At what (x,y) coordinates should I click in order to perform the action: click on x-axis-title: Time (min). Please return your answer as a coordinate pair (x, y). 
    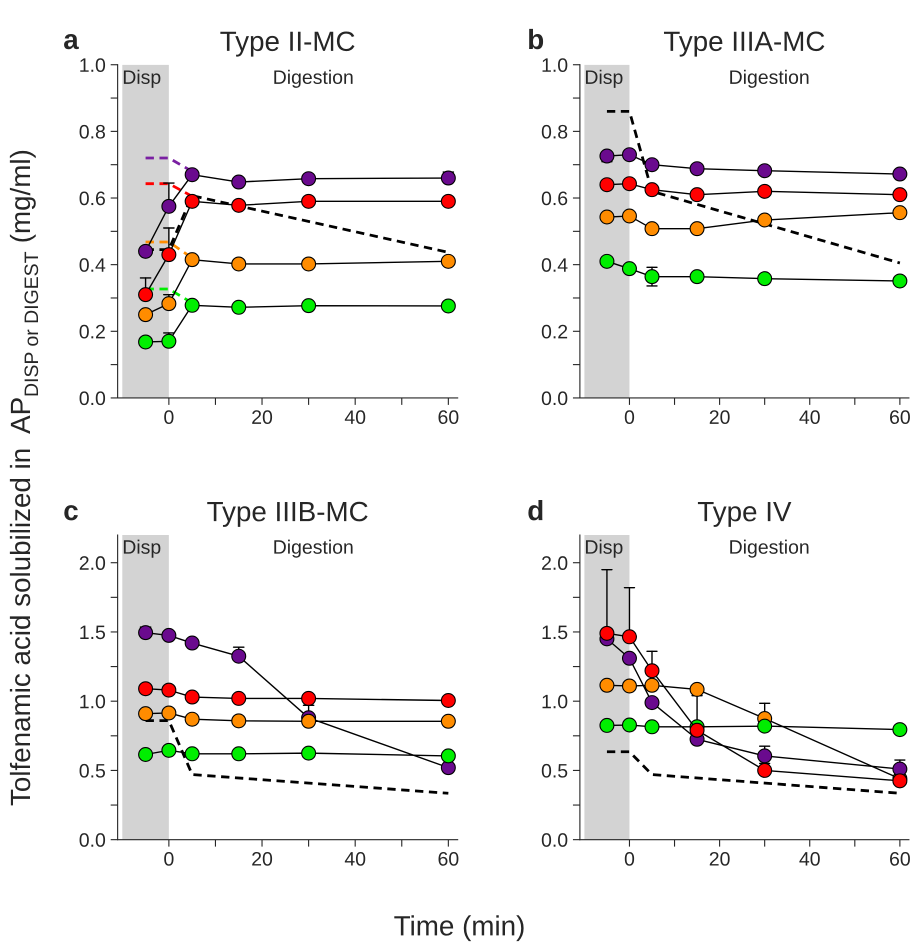
    Looking at the image, I should click on (459, 928).